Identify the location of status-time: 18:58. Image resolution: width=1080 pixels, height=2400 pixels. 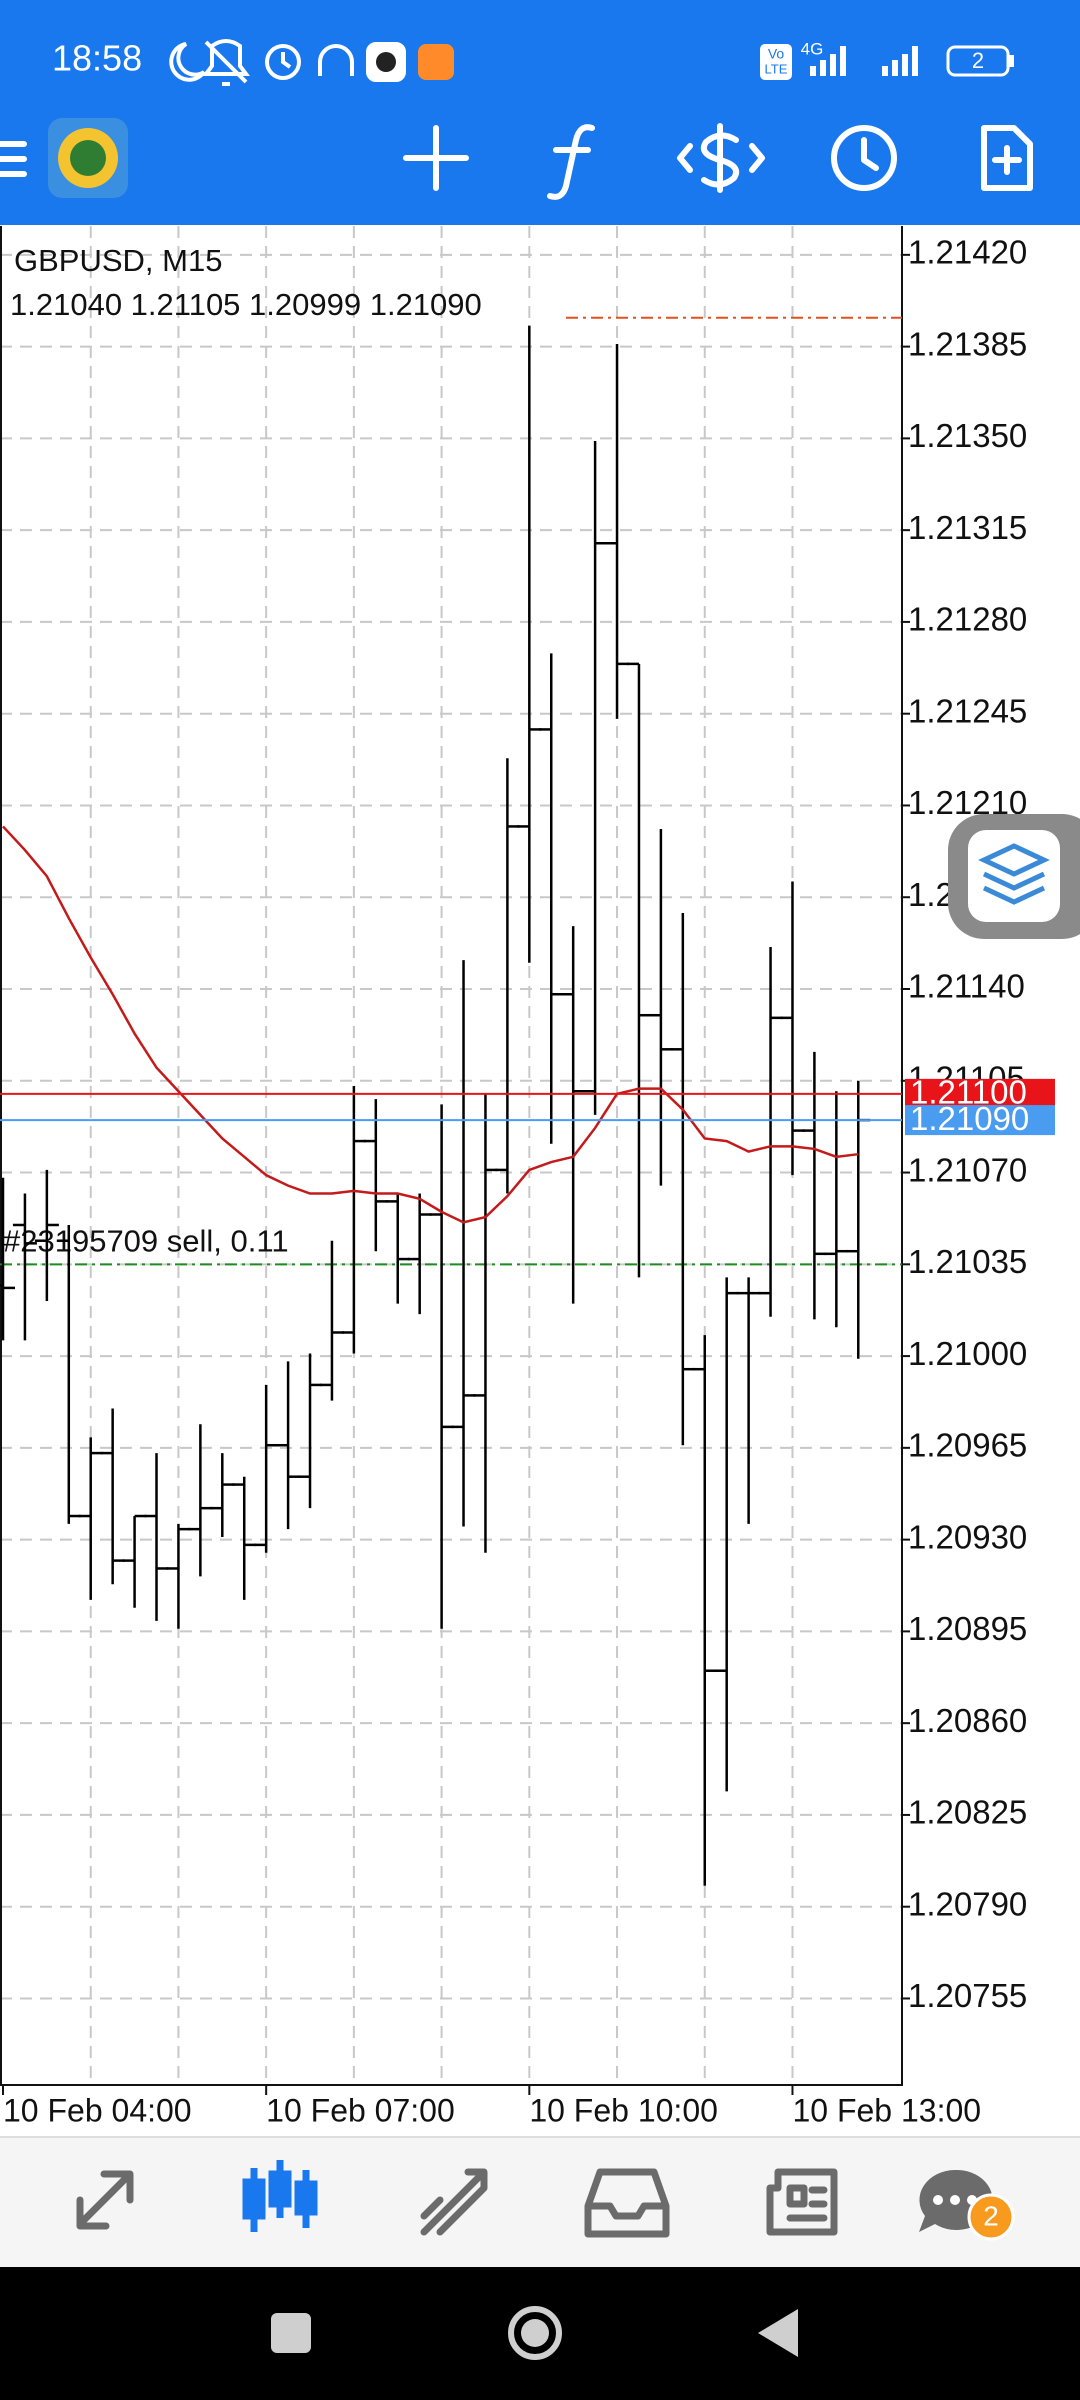
(97, 58).